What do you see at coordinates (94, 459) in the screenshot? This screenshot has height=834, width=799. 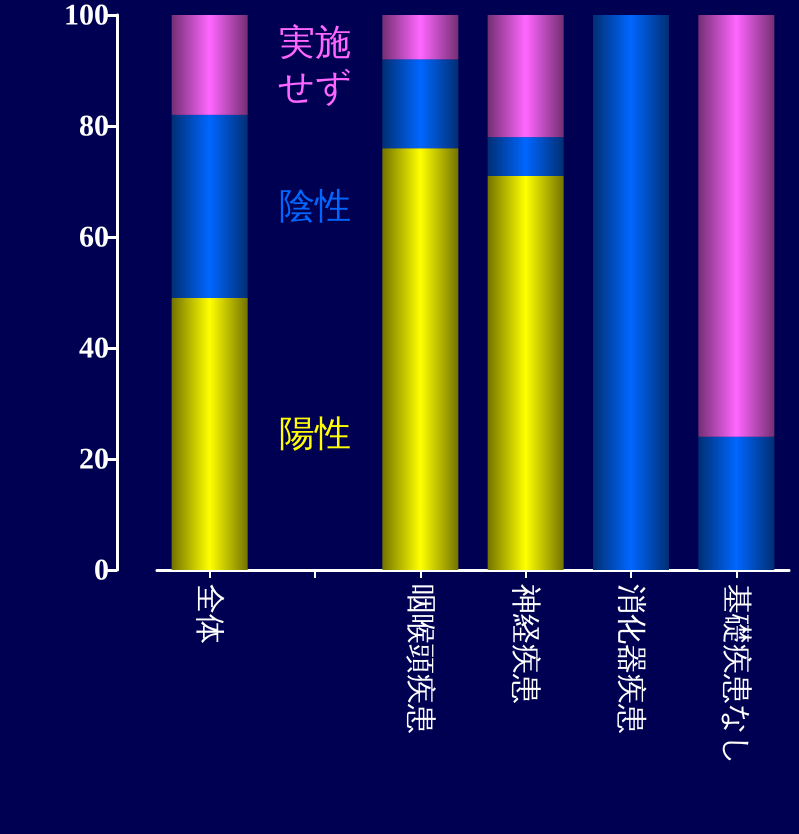 I see `y-tick-label: 20` at bounding box center [94, 459].